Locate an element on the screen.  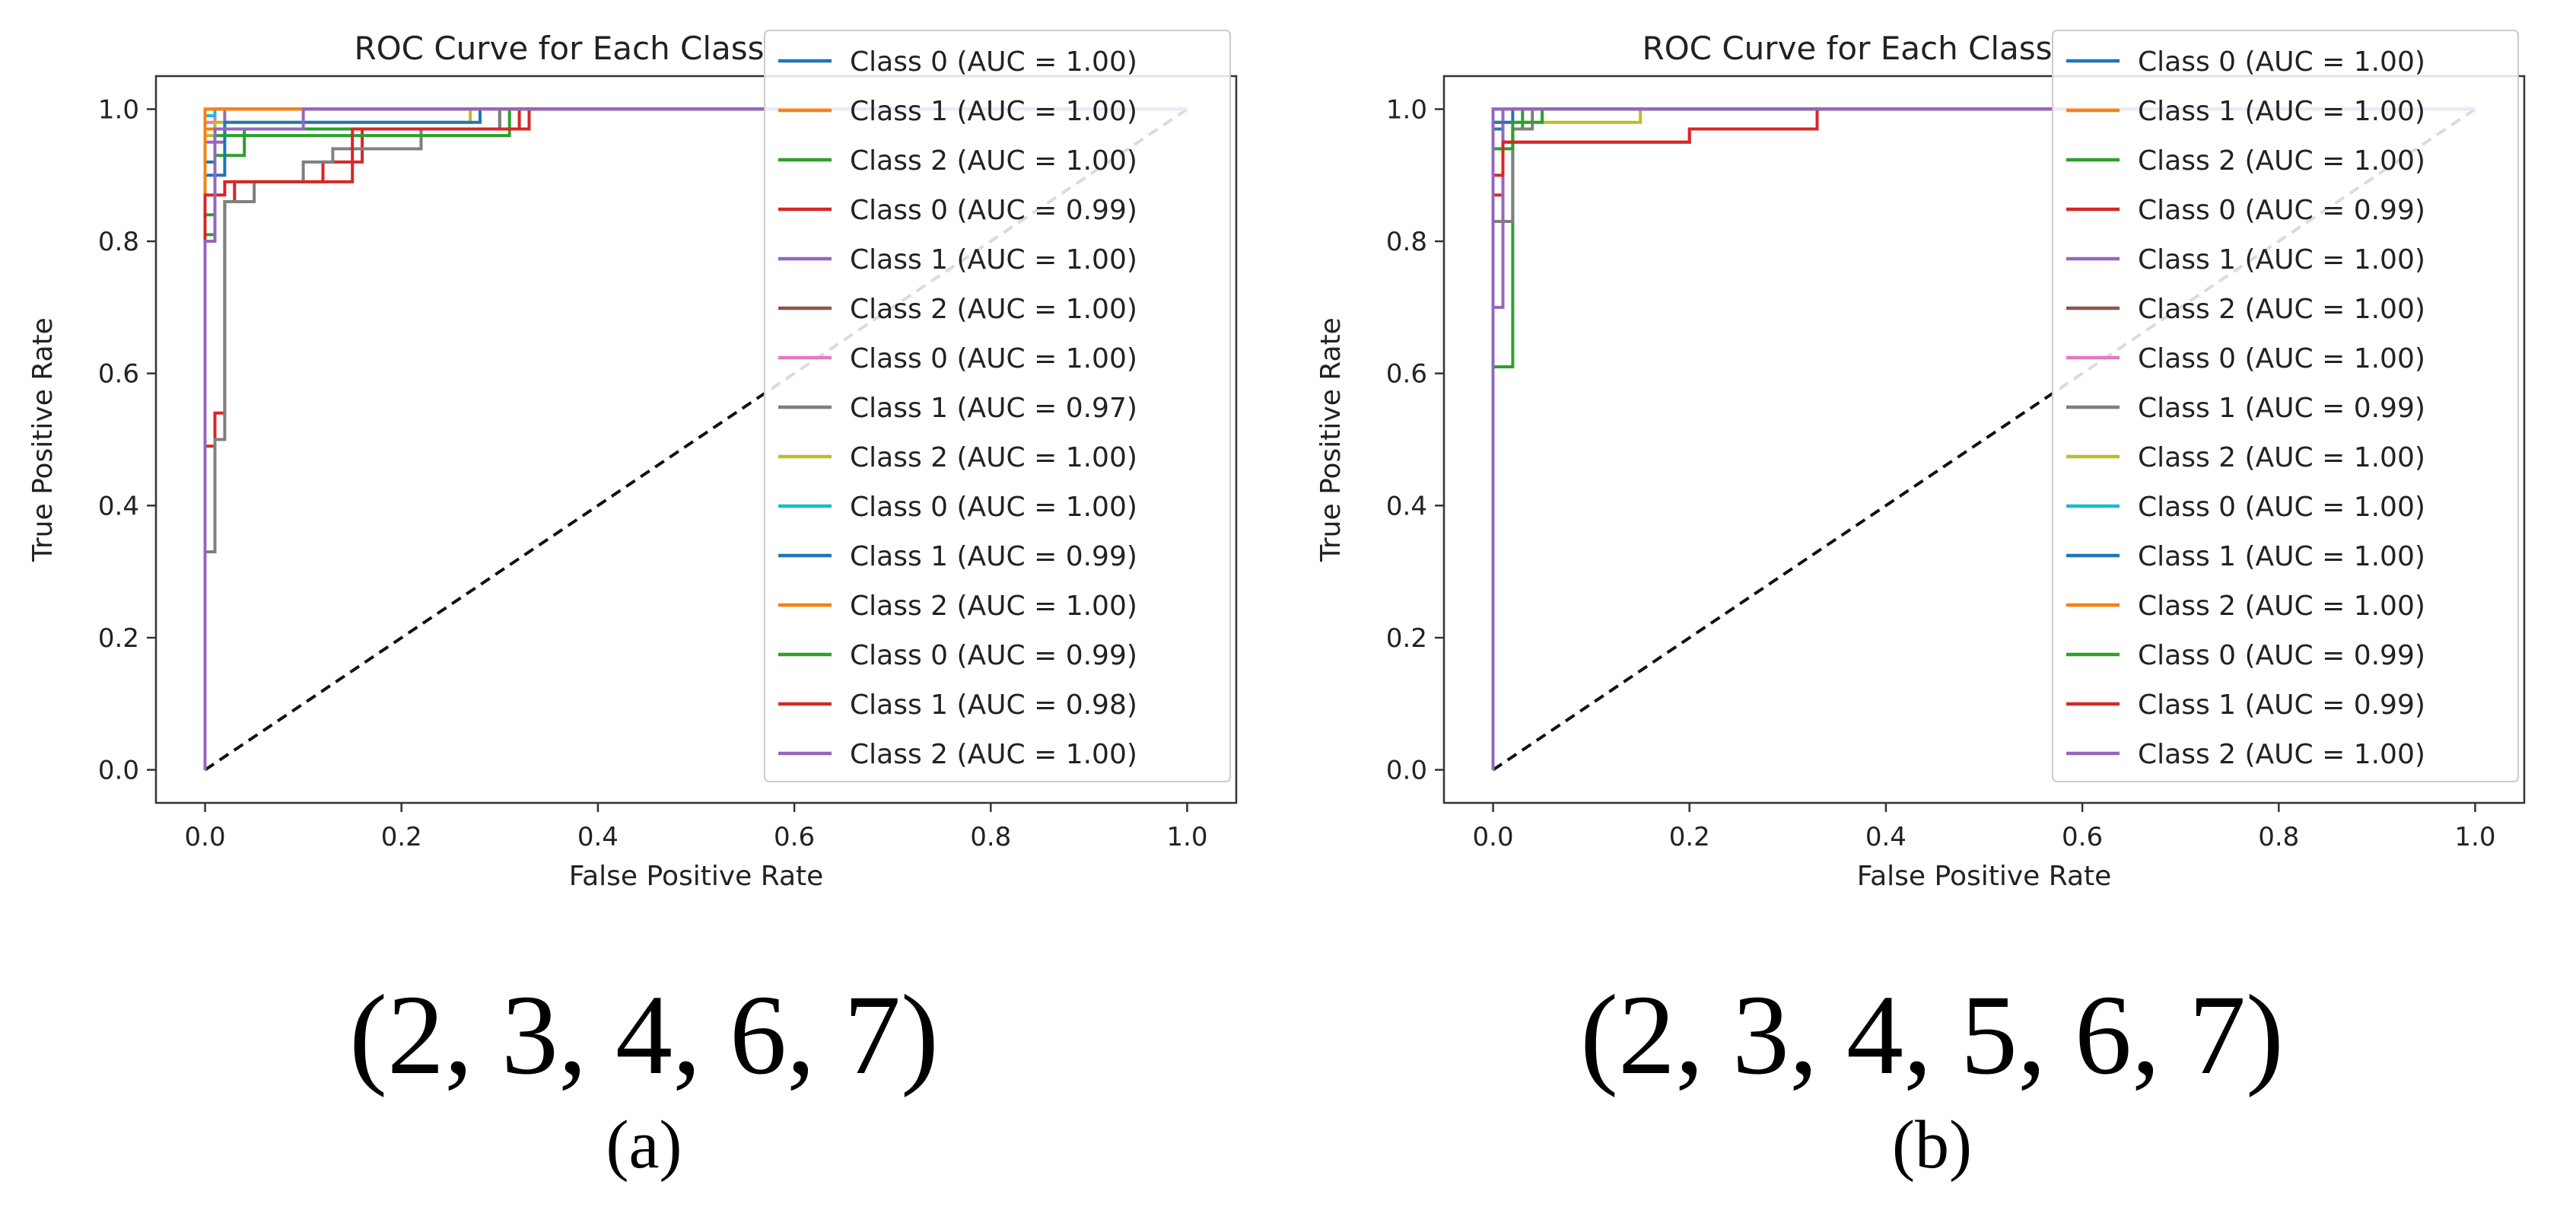
caption-label-a: (a) is located at coordinates (644, 1145).